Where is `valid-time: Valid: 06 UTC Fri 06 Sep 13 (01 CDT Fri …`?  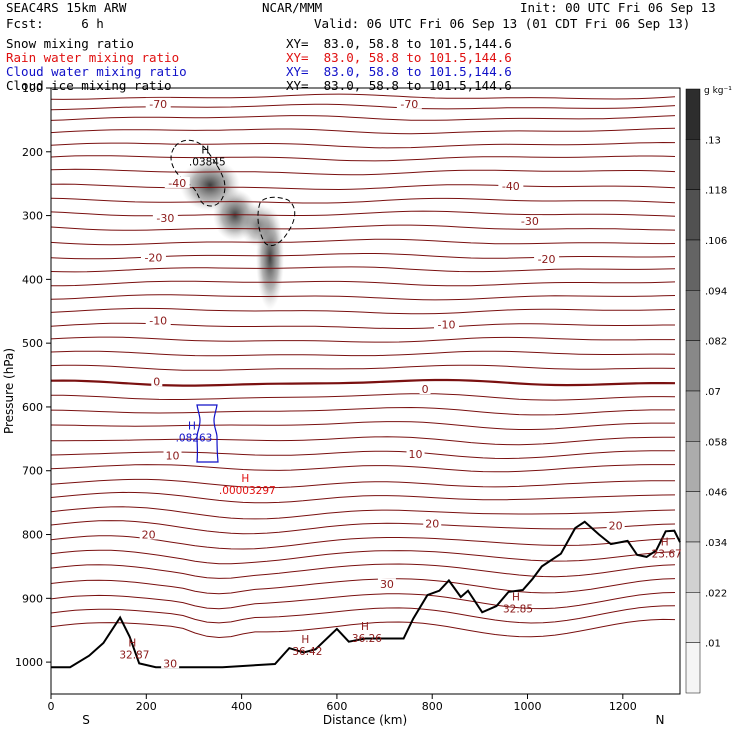 valid-time: Valid: 06 UTC Fri 06 Sep 13 (01 CDT Fri … is located at coordinates (502, 23).